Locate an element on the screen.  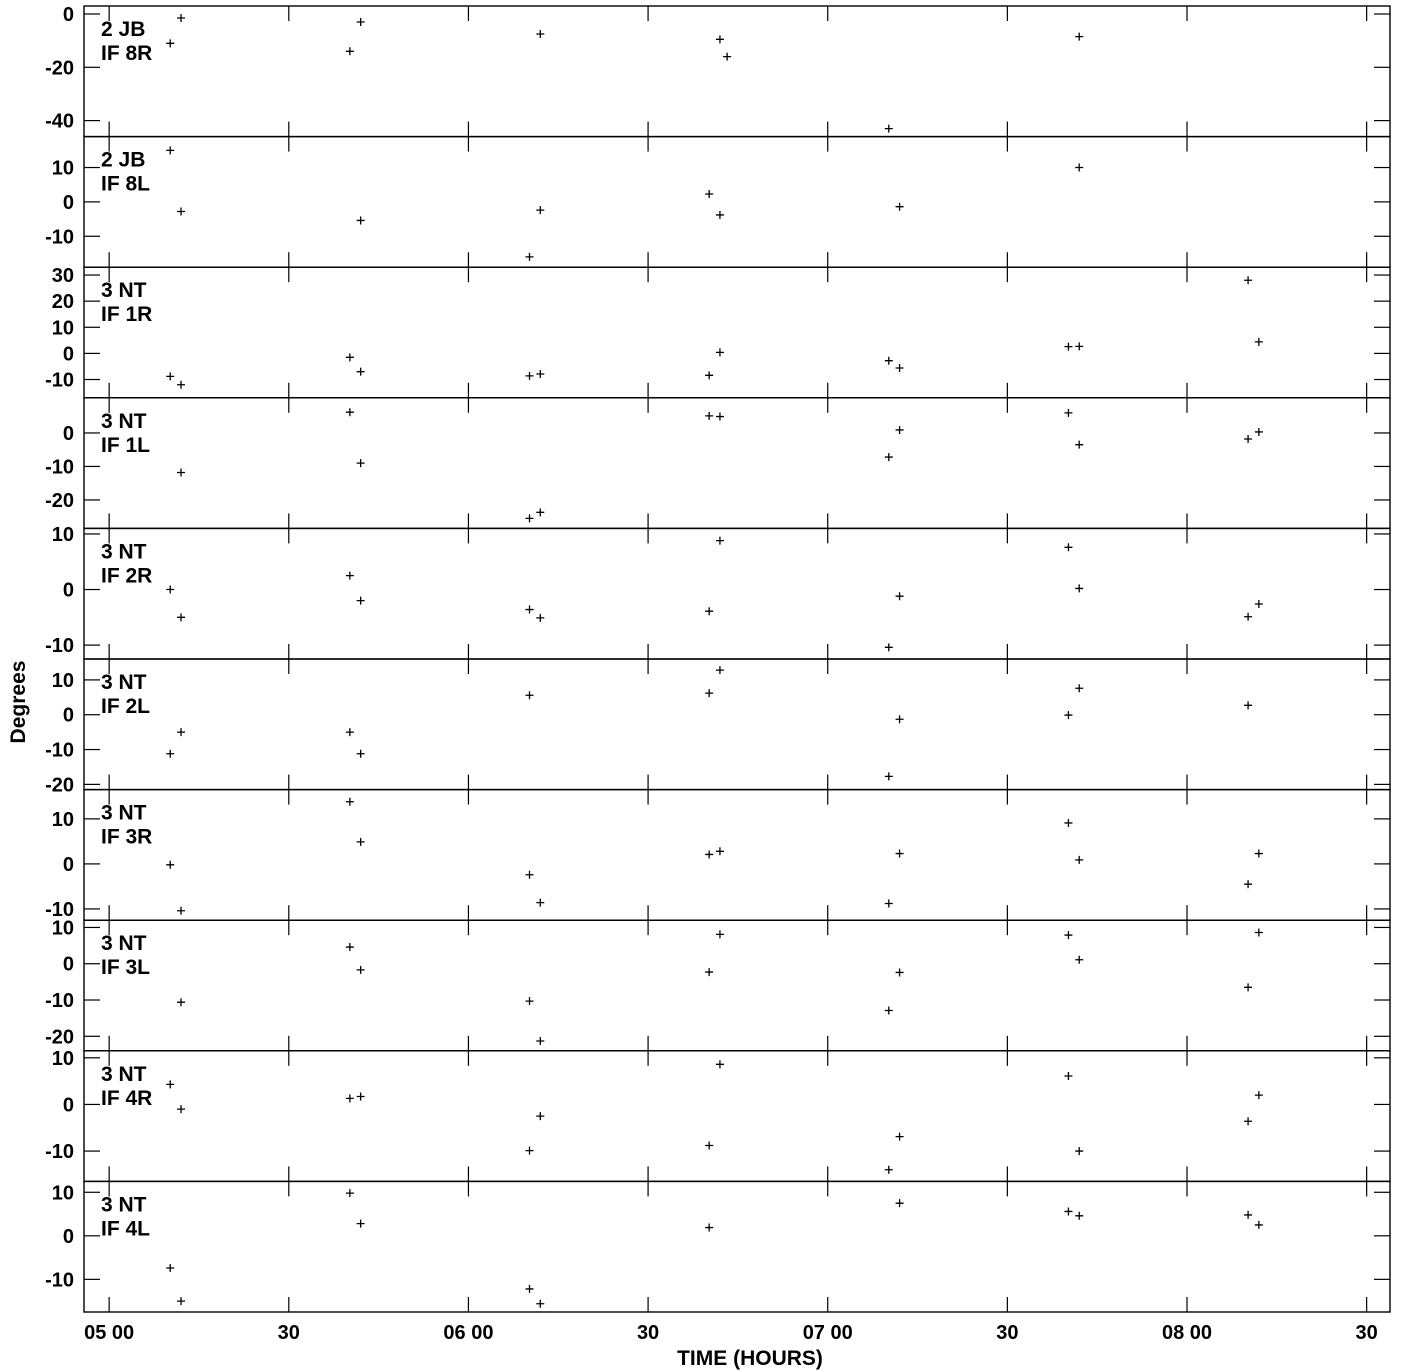
y-tick-label: 20 is located at coordinates (63, 302).